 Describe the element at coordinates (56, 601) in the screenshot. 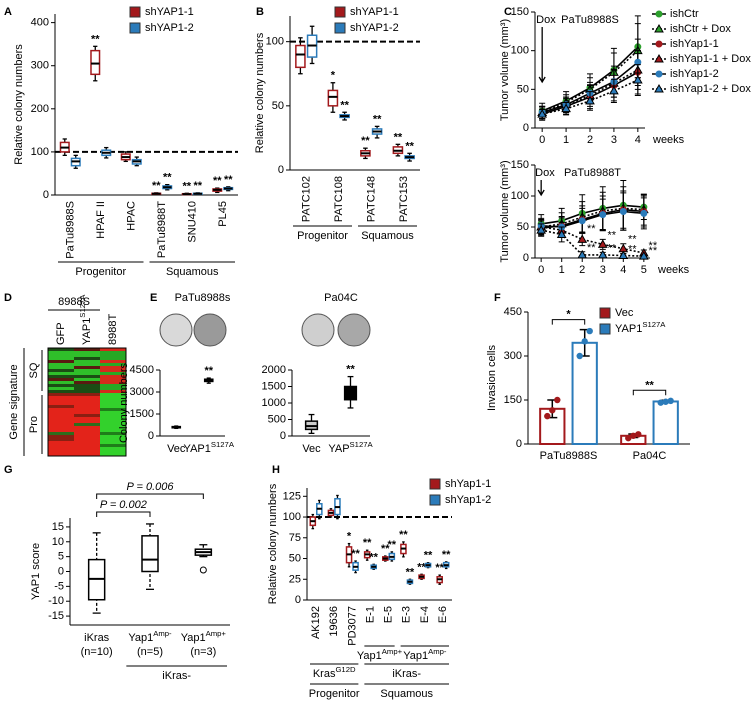

I see `label-text: -10` at that location.